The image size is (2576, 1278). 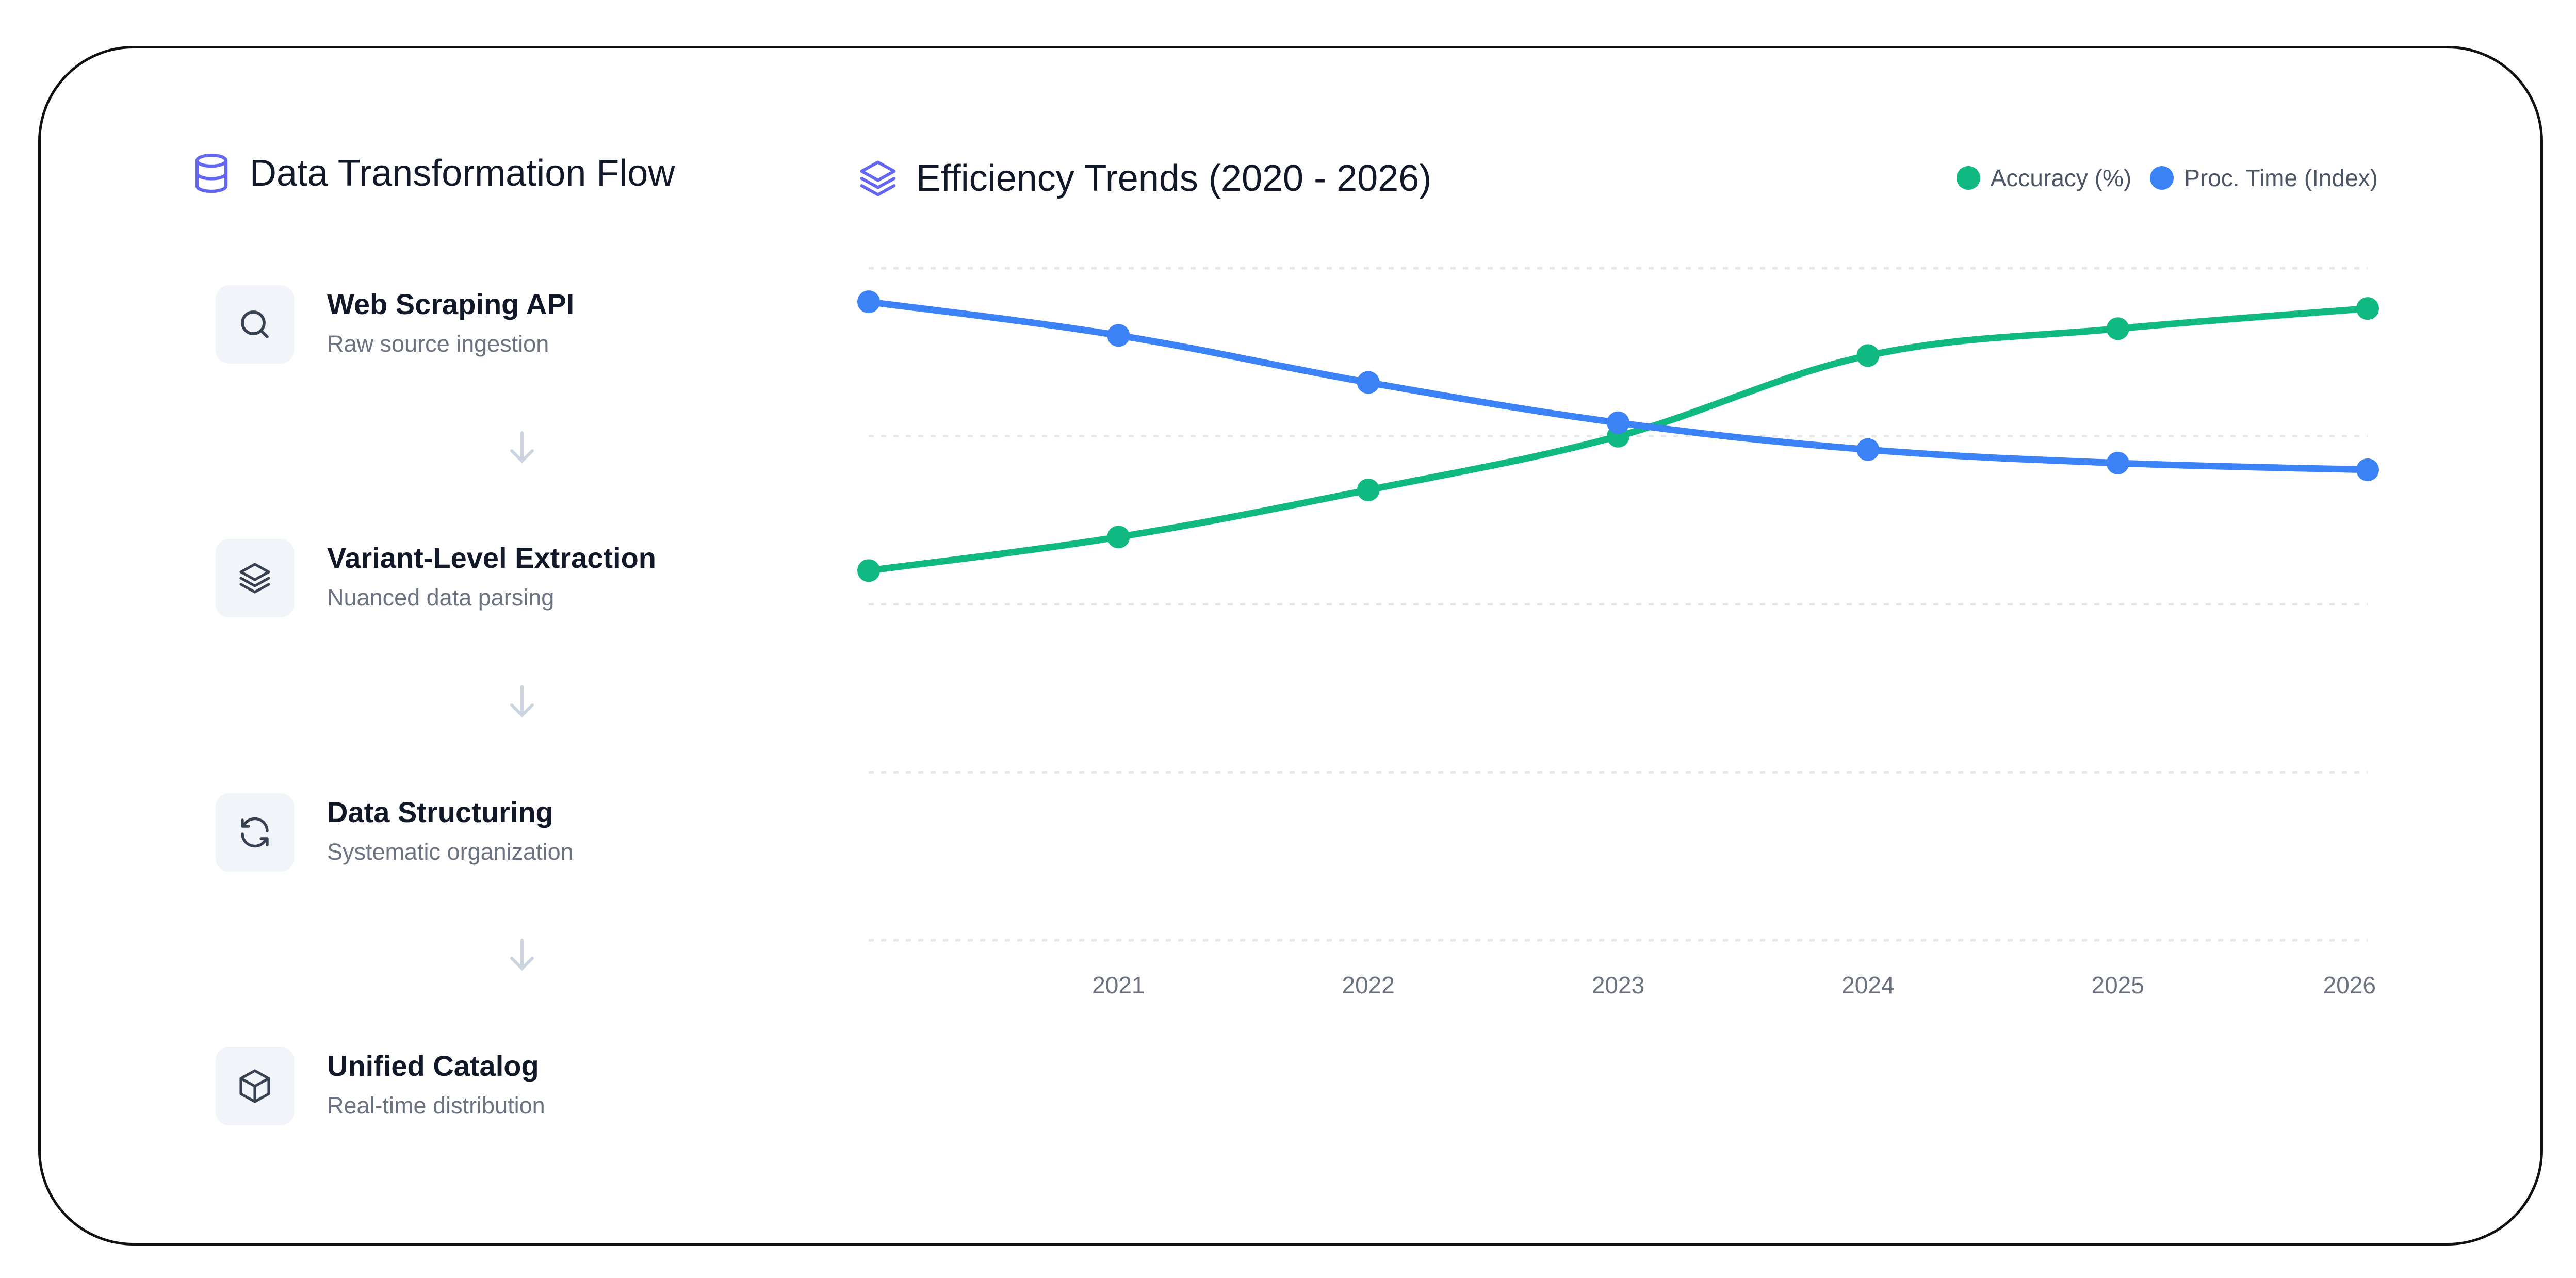 I want to click on legend-item-proc-time: Proc. Time (Index), so click(x=2264, y=178).